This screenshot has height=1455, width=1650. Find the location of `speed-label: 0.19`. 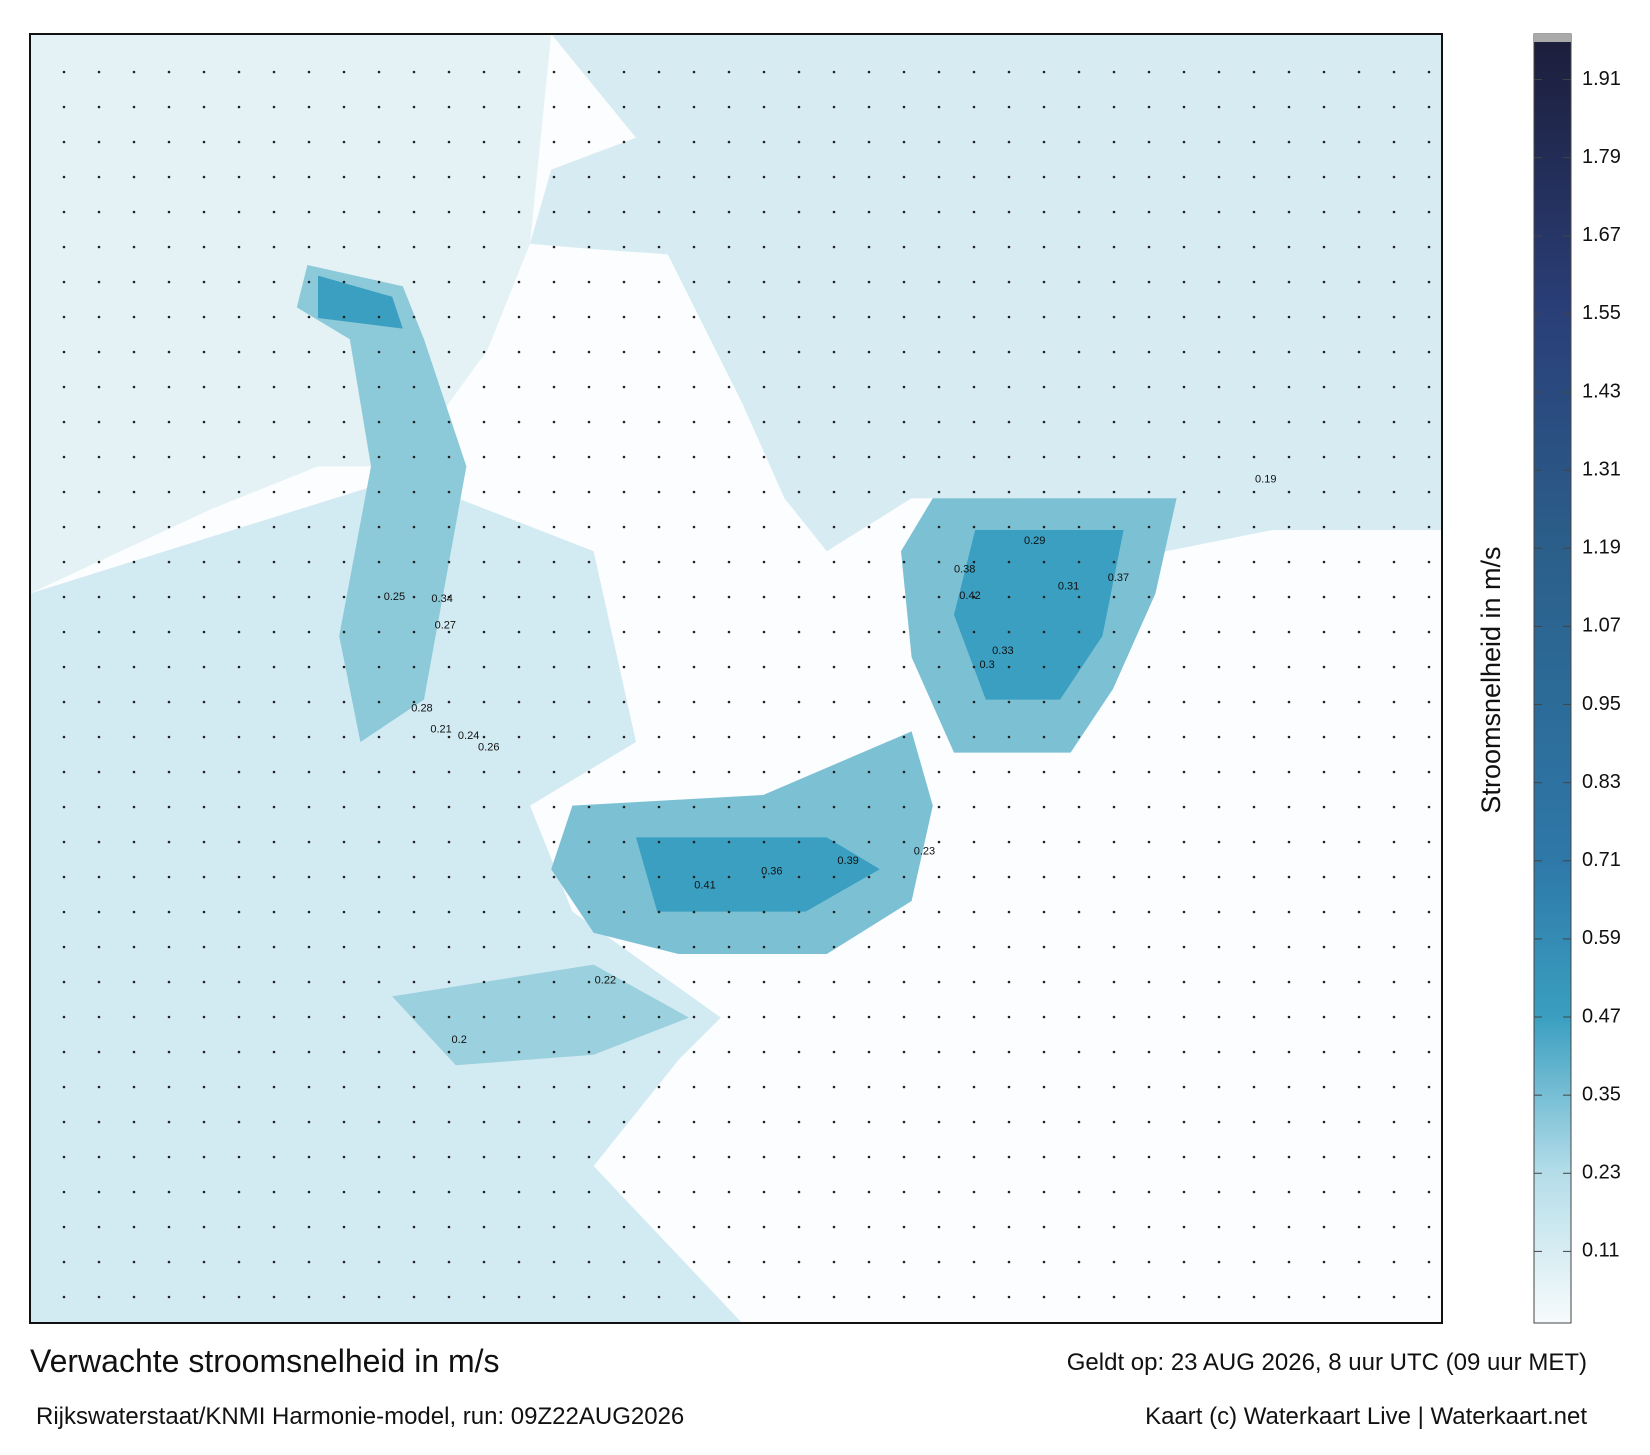

speed-label: 0.19 is located at coordinates (1265, 479).